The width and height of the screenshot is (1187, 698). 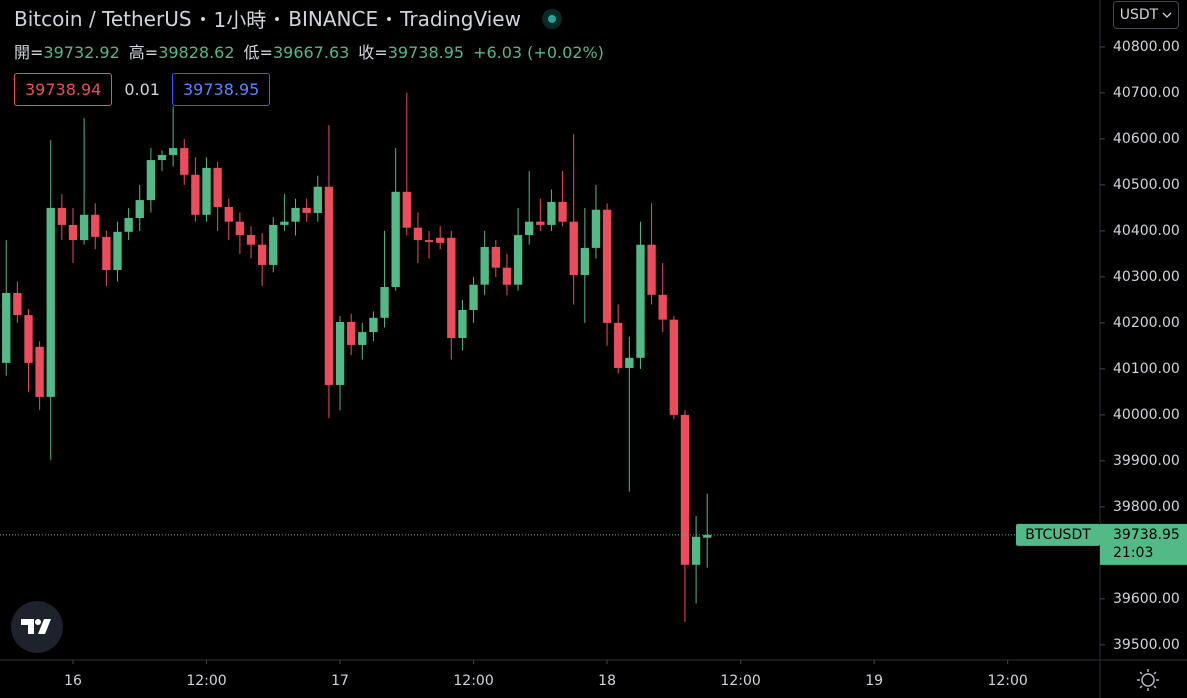 I want to click on settings-icon, so click(x=1148, y=680).